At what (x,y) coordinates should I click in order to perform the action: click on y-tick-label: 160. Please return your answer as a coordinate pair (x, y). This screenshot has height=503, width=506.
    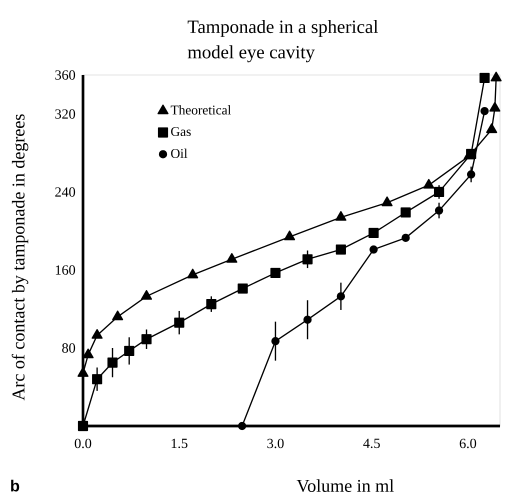
    Looking at the image, I should click on (66, 270).